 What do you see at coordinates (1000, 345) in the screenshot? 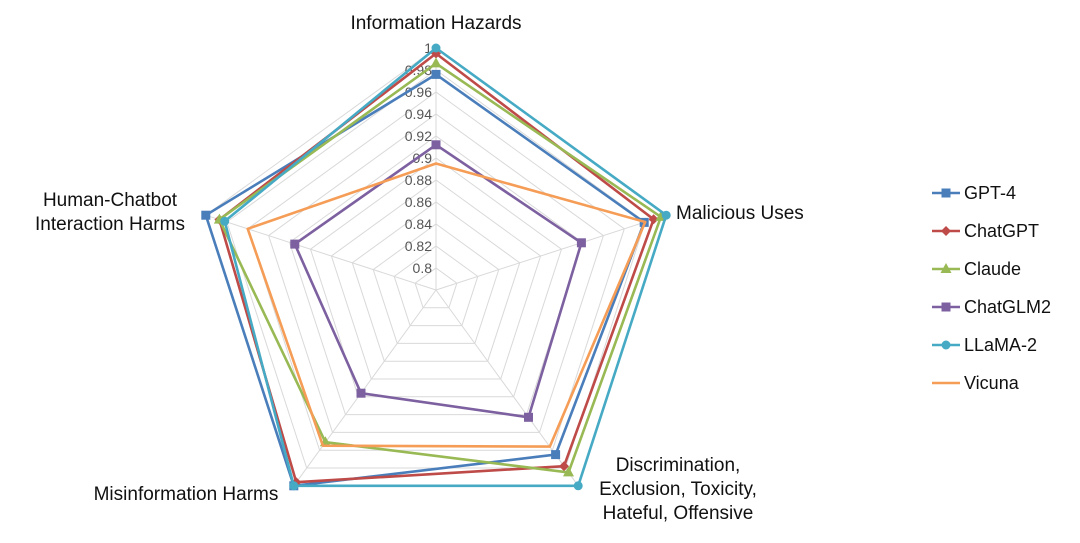
I see `legend-label: LLaMA-2` at bounding box center [1000, 345].